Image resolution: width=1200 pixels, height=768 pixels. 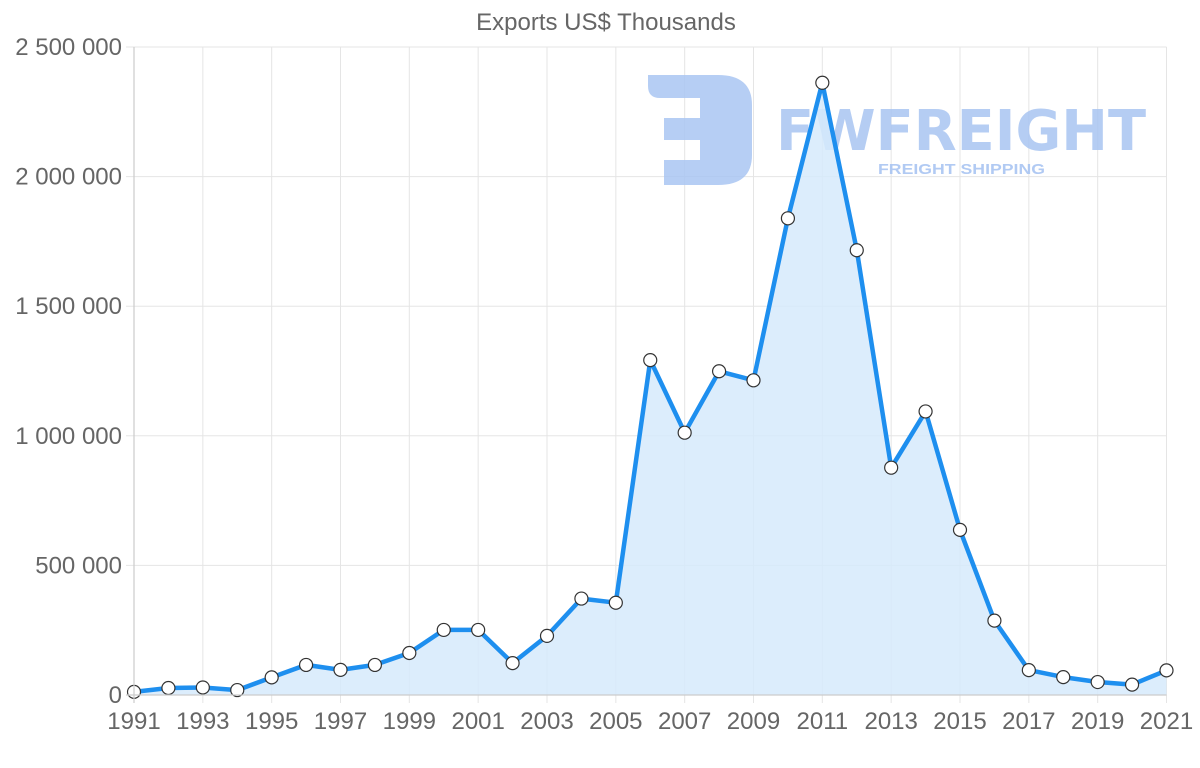 What do you see at coordinates (959, 721) in the screenshot?
I see `x-tick-label: 2015` at bounding box center [959, 721].